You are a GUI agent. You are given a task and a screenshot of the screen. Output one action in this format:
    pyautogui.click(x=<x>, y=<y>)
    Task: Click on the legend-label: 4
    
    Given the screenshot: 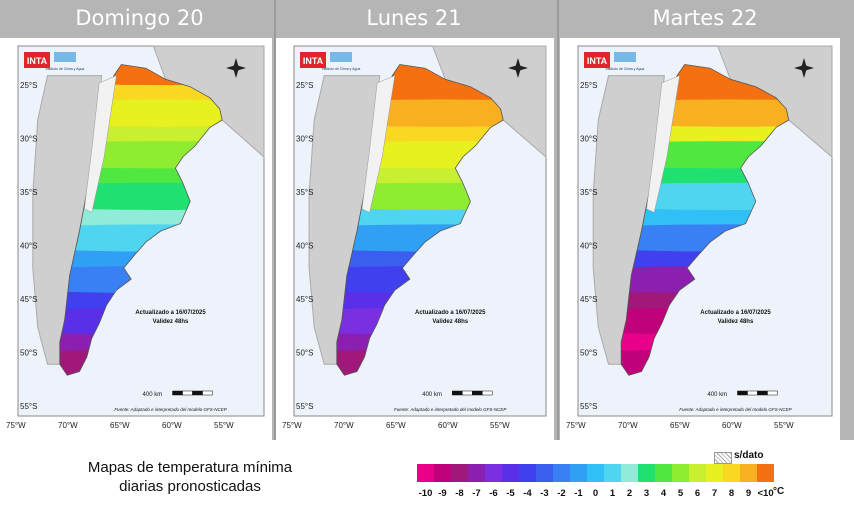 What is the action you would take?
    pyautogui.click(x=663, y=493)
    